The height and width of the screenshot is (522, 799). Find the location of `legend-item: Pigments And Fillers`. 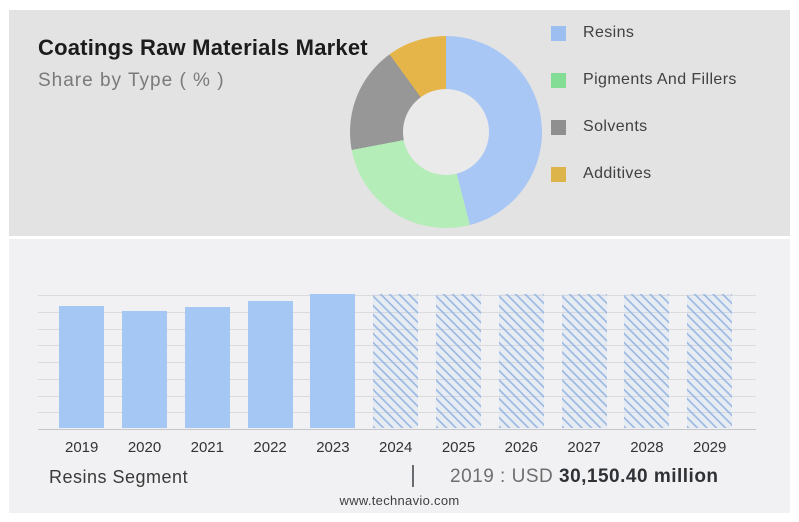

legend-item: Pigments And Fillers is located at coordinates (644, 79).